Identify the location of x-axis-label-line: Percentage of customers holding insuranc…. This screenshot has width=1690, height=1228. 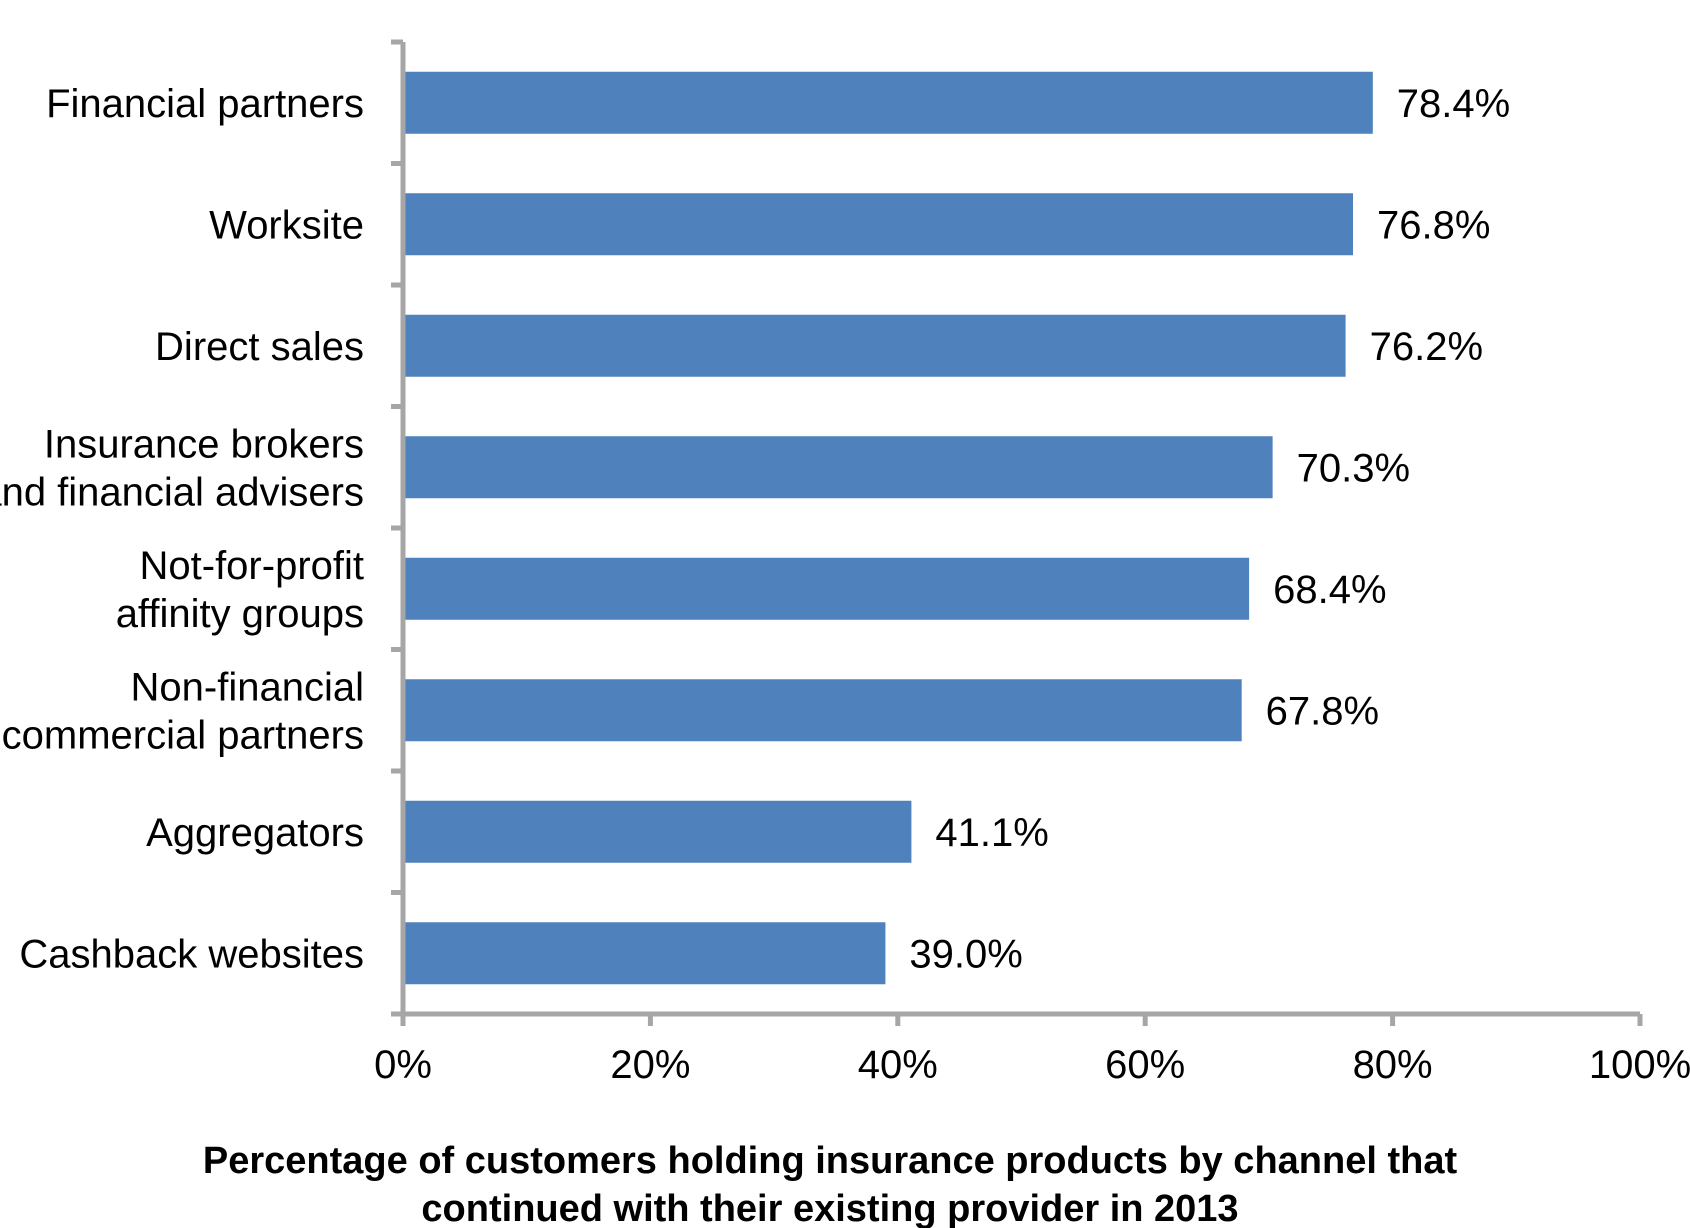
(830, 1161).